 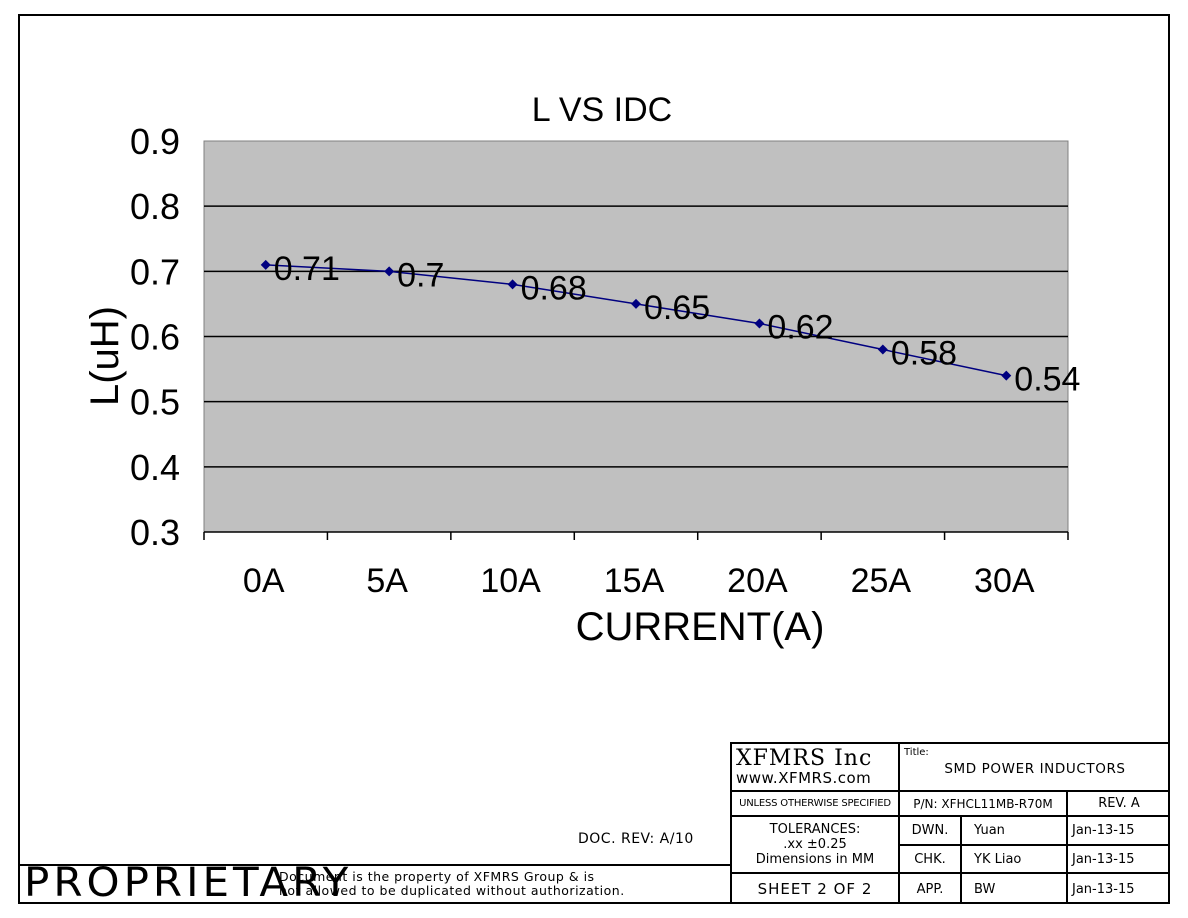 What do you see at coordinates (420, 275) in the screenshot?
I see `data-label: 0.7` at bounding box center [420, 275].